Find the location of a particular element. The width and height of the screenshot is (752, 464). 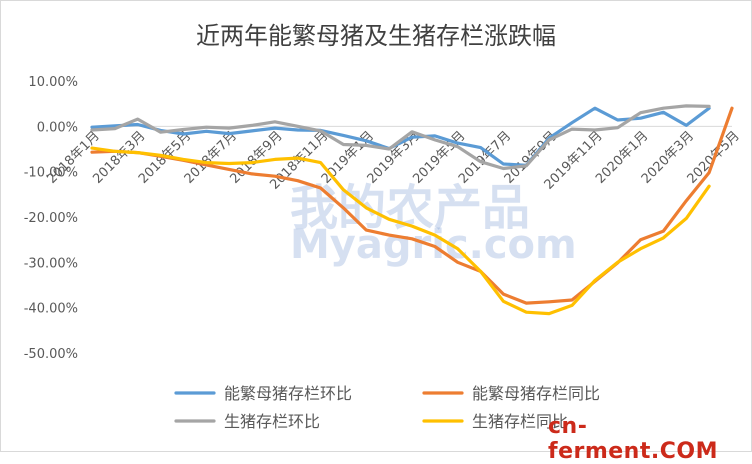

y-tick-label: -20.00% is located at coordinates (51, 218).